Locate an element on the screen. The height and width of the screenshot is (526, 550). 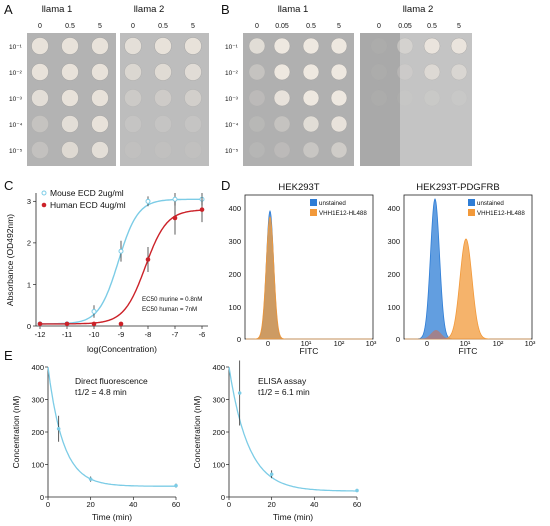
legend-label-vhh: VHH1E12-HL488 is located at coordinates (501, 213).